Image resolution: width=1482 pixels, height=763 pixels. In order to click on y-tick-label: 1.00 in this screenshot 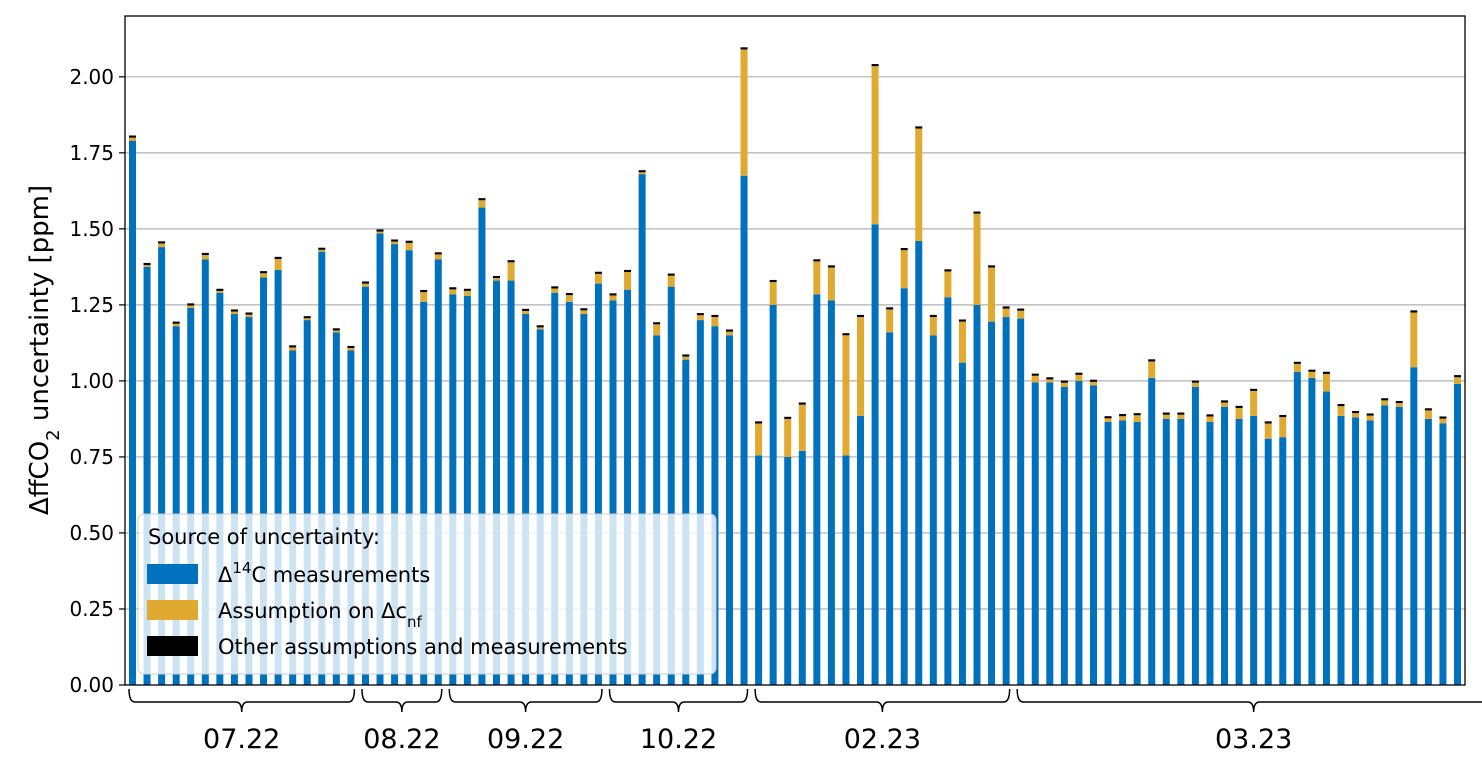, I will do `click(91, 381)`.